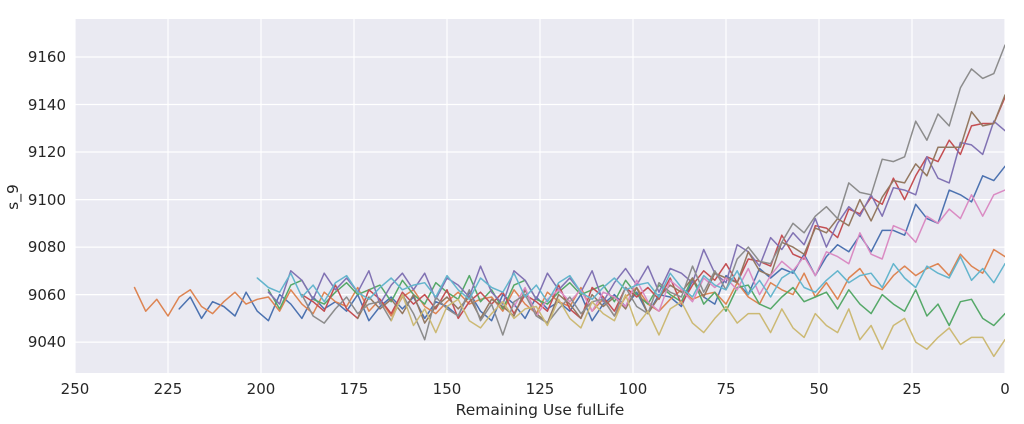 This screenshot has width=1024, height=424. What do you see at coordinates (447, 389) in the screenshot?
I see `x-tick-label: 150` at bounding box center [447, 389].